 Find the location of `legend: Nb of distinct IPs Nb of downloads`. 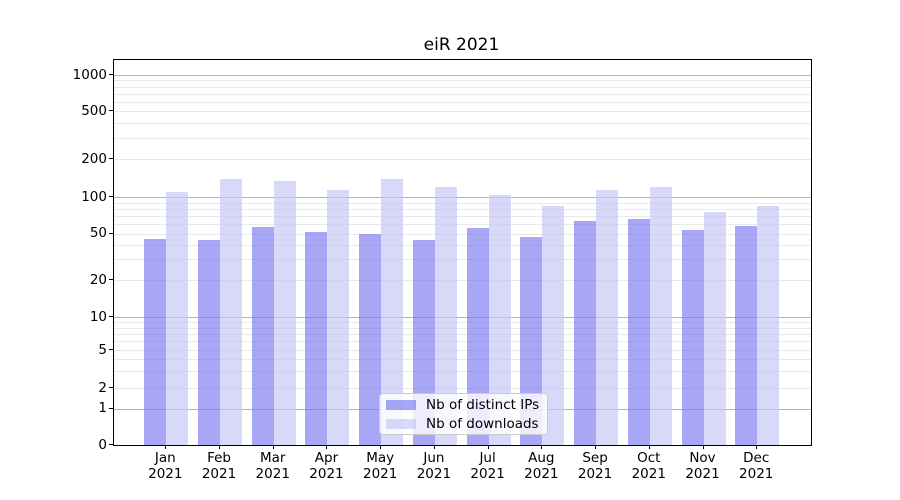

legend: Nb of distinct IPs Nb of downloads is located at coordinates (463, 414).